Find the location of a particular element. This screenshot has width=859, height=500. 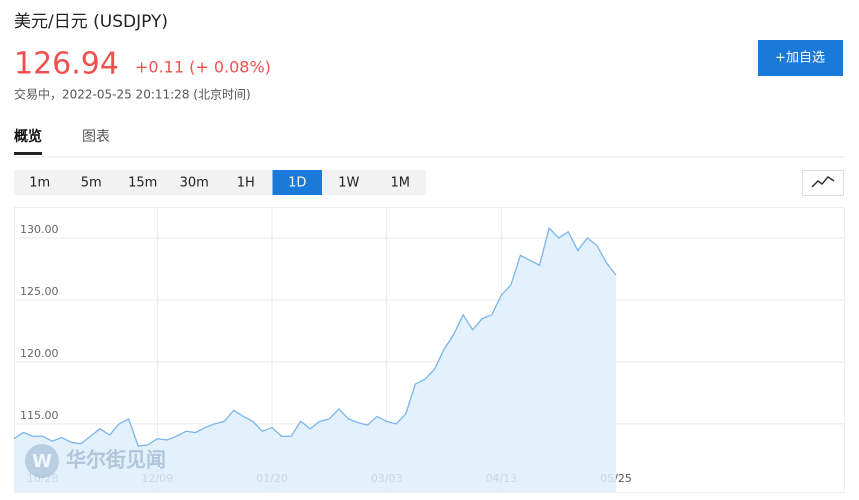

interval-button: 1D is located at coordinates (297, 183).